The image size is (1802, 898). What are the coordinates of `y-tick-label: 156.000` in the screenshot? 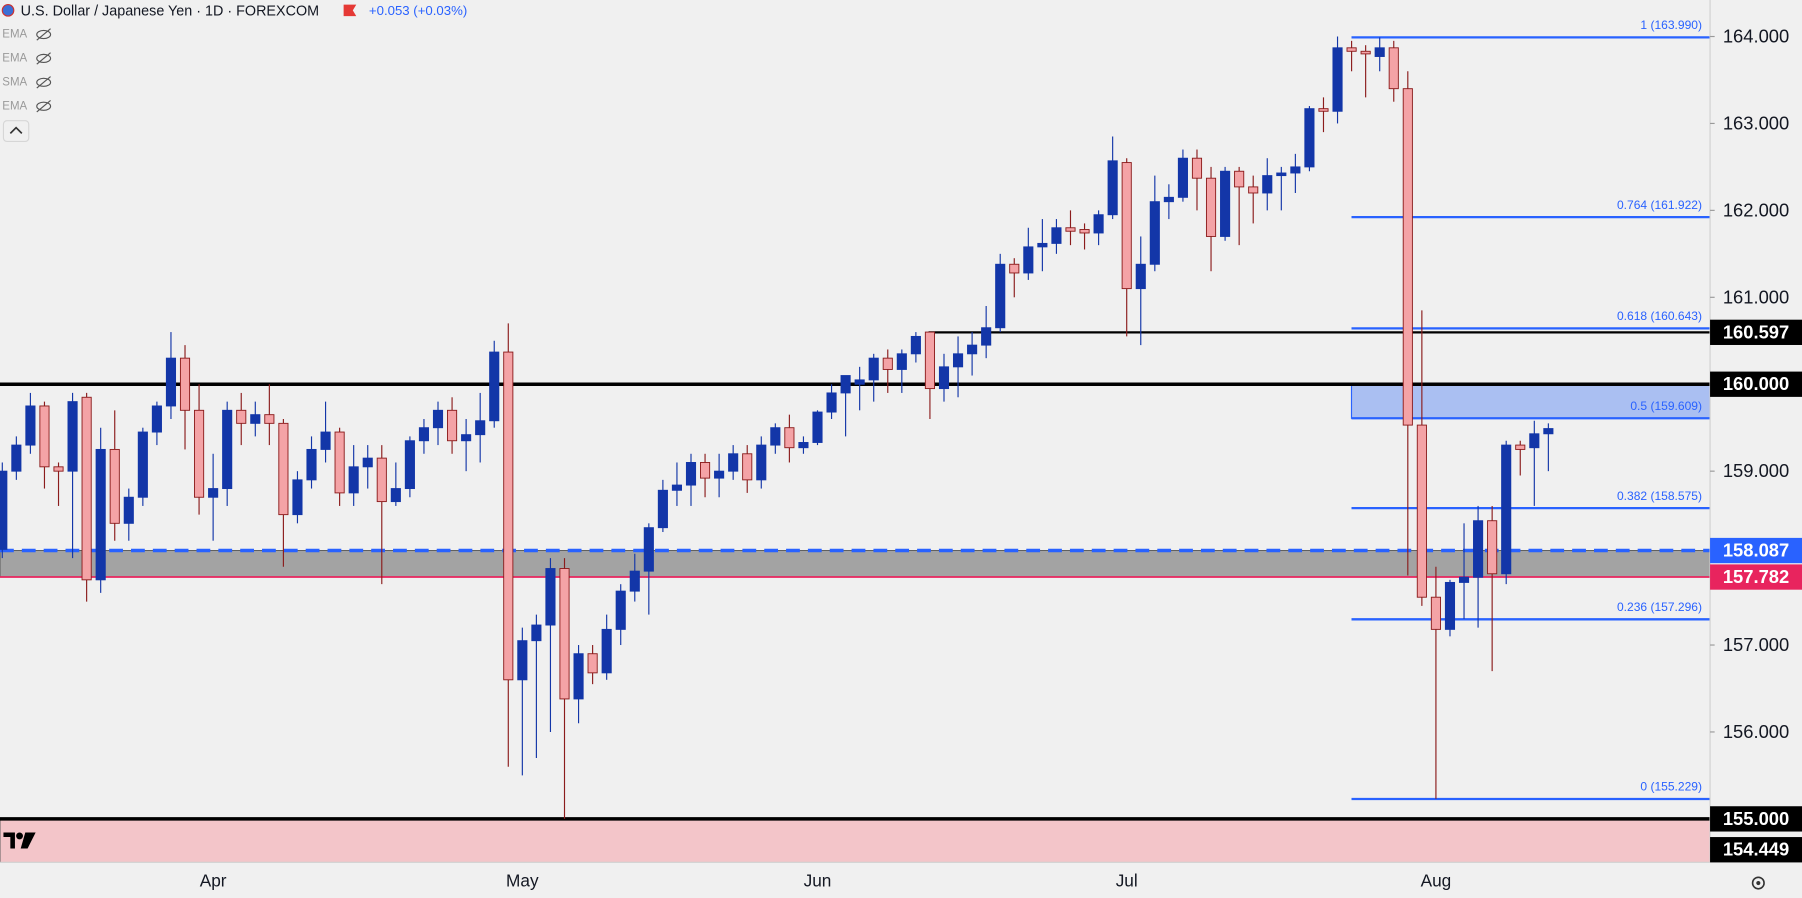 It's located at (1756, 731).